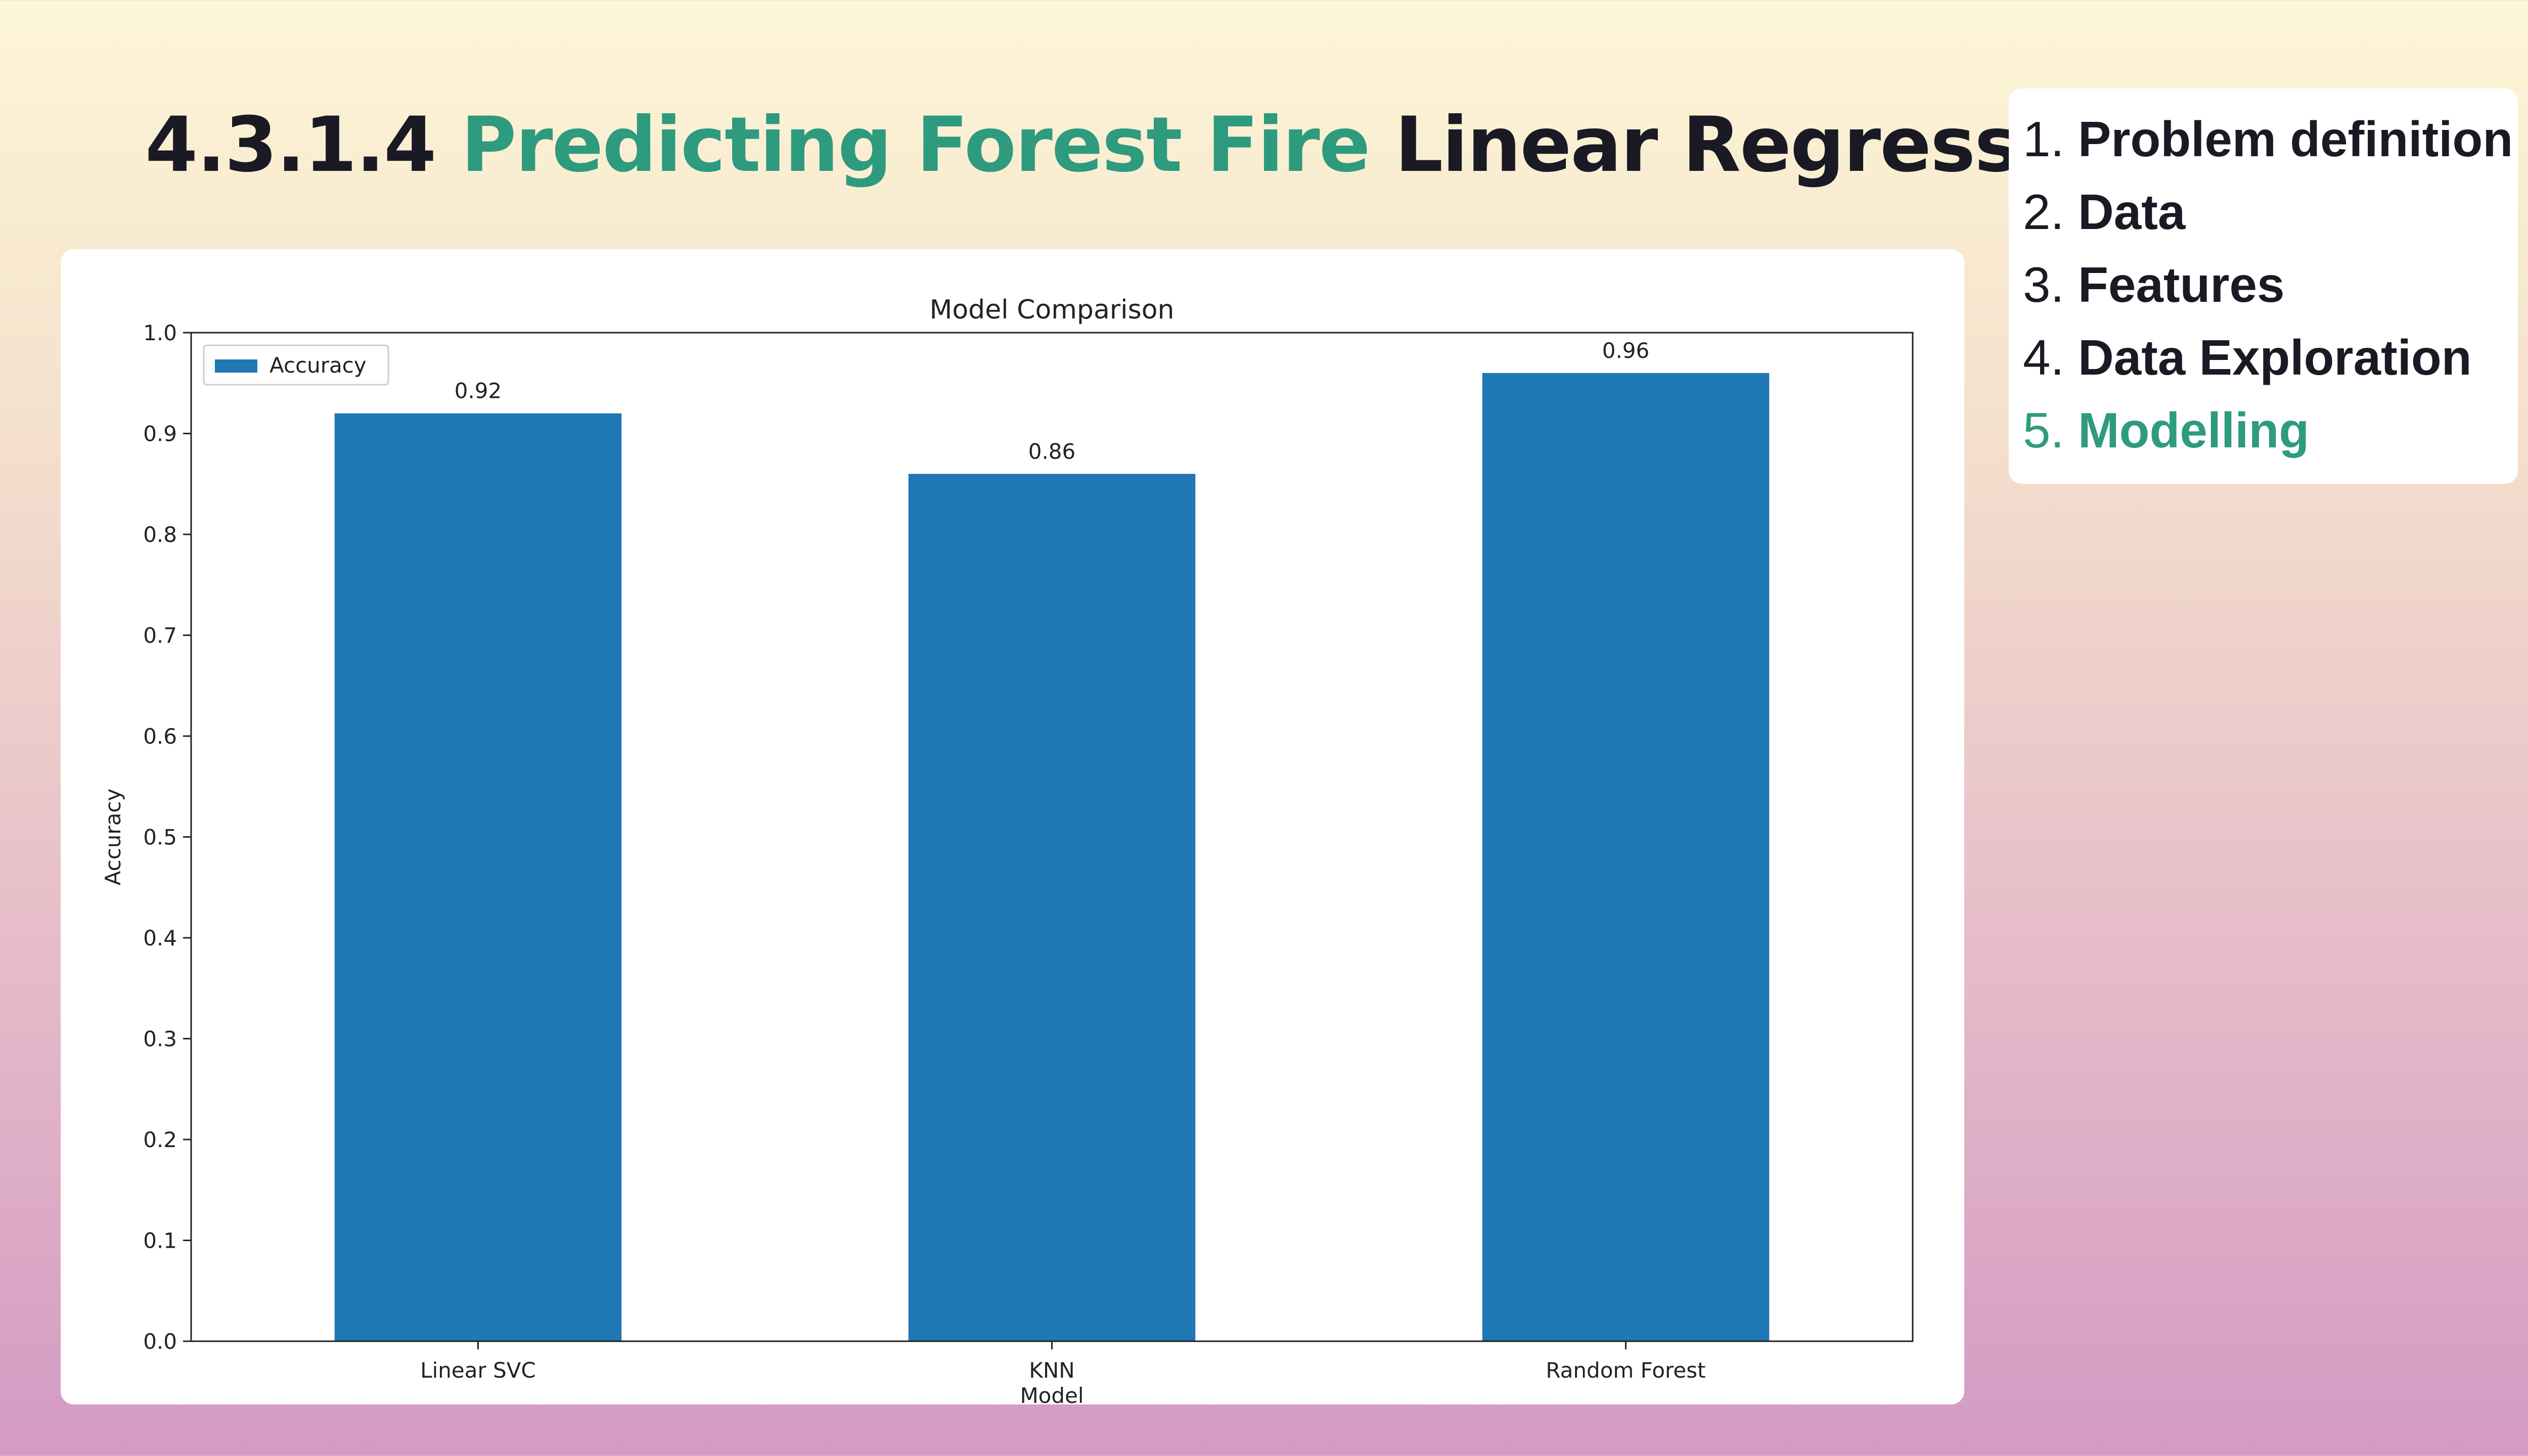  Describe the element at coordinates (160, 635) in the screenshot. I see `y-tick-label-7: 0.7` at that location.